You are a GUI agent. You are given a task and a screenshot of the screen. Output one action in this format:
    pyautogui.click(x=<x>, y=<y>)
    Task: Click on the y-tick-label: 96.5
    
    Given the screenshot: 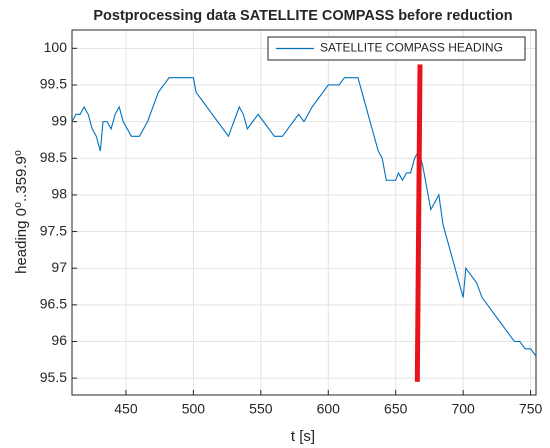 What is the action you would take?
    pyautogui.click(x=53, y=304)
    